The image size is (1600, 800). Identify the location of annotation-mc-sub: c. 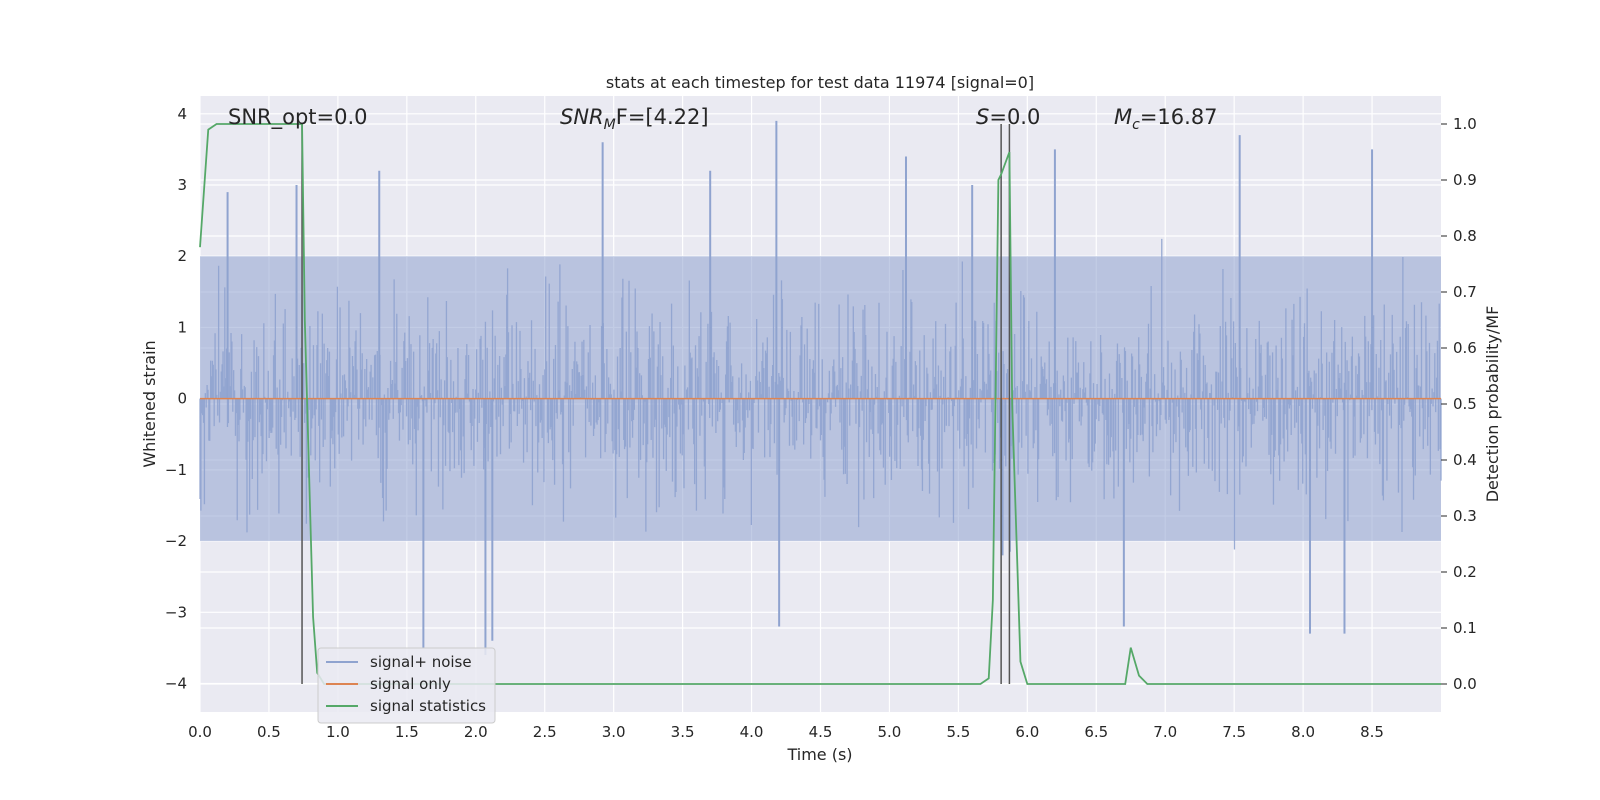
(1136, 125).